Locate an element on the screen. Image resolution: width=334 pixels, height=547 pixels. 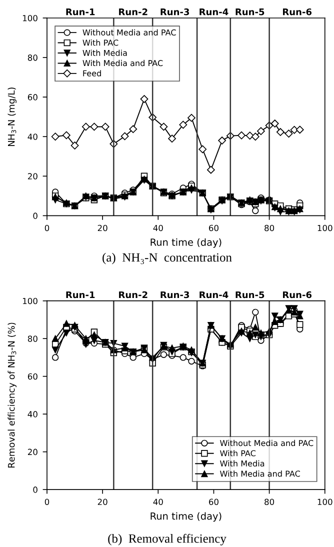
legend-label: Feed is located at coordinates (92, 73).